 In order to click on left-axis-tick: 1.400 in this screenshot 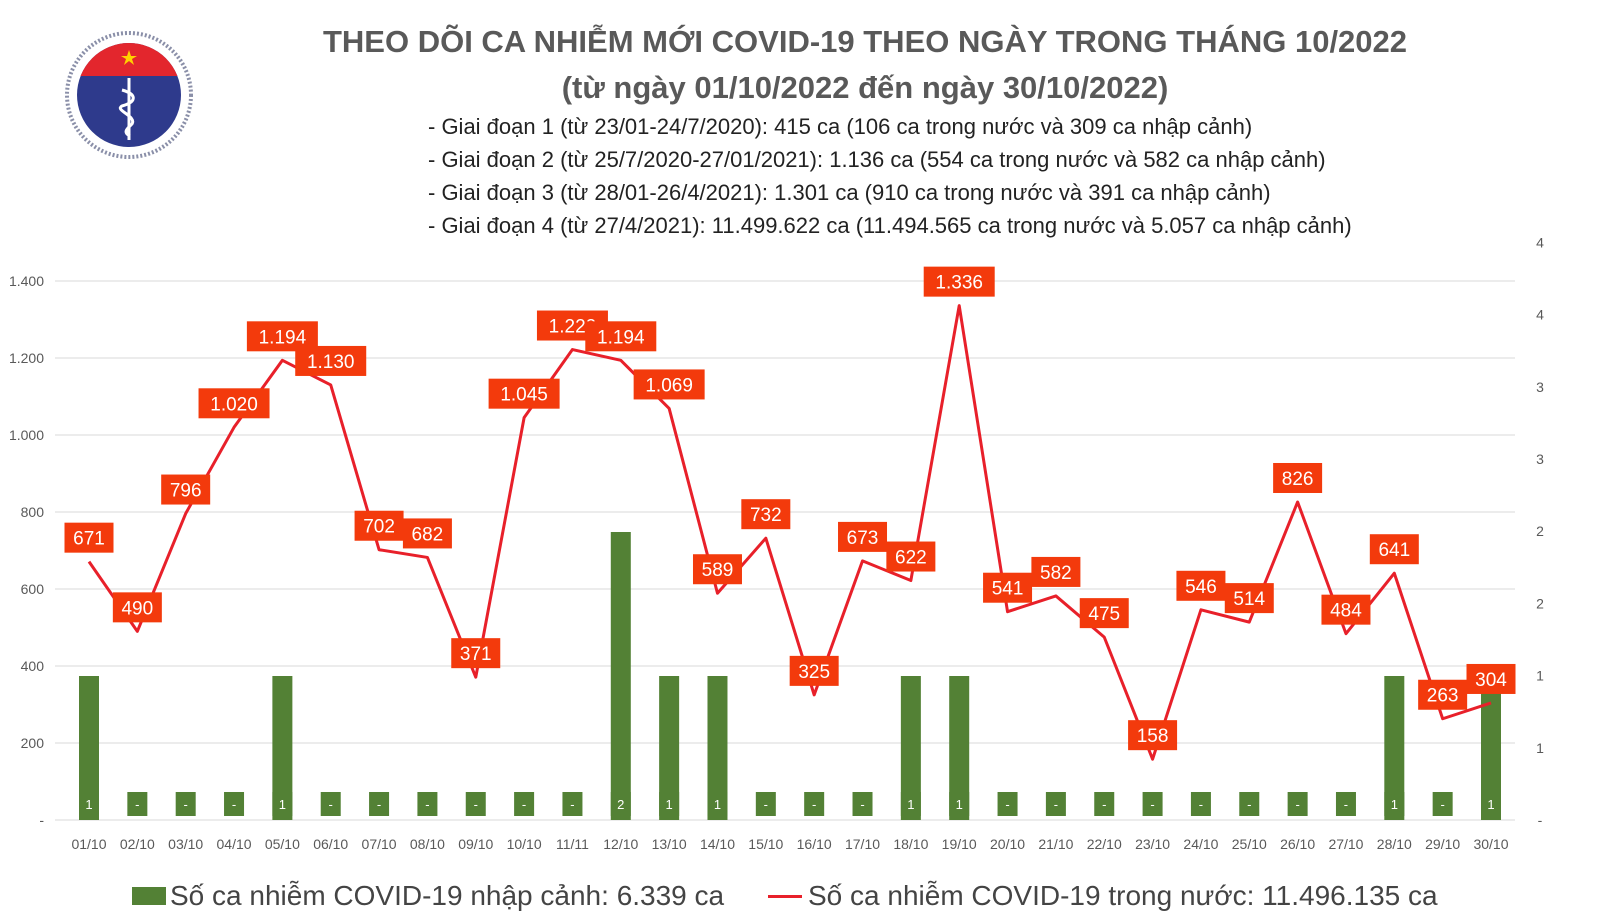, I will do `click(26, 281)`.